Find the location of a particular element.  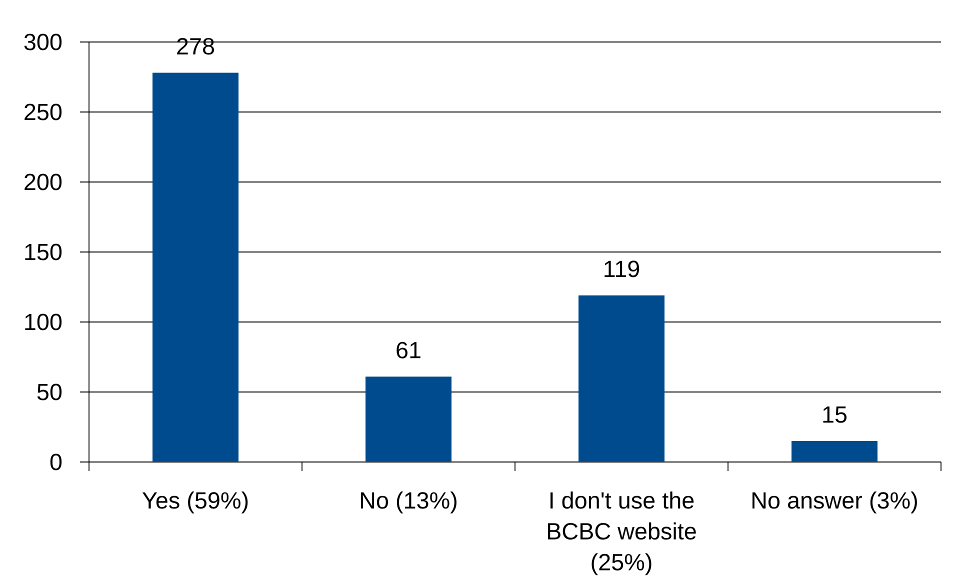

y-tick-label: 100 is located at coordinates (43, 322).